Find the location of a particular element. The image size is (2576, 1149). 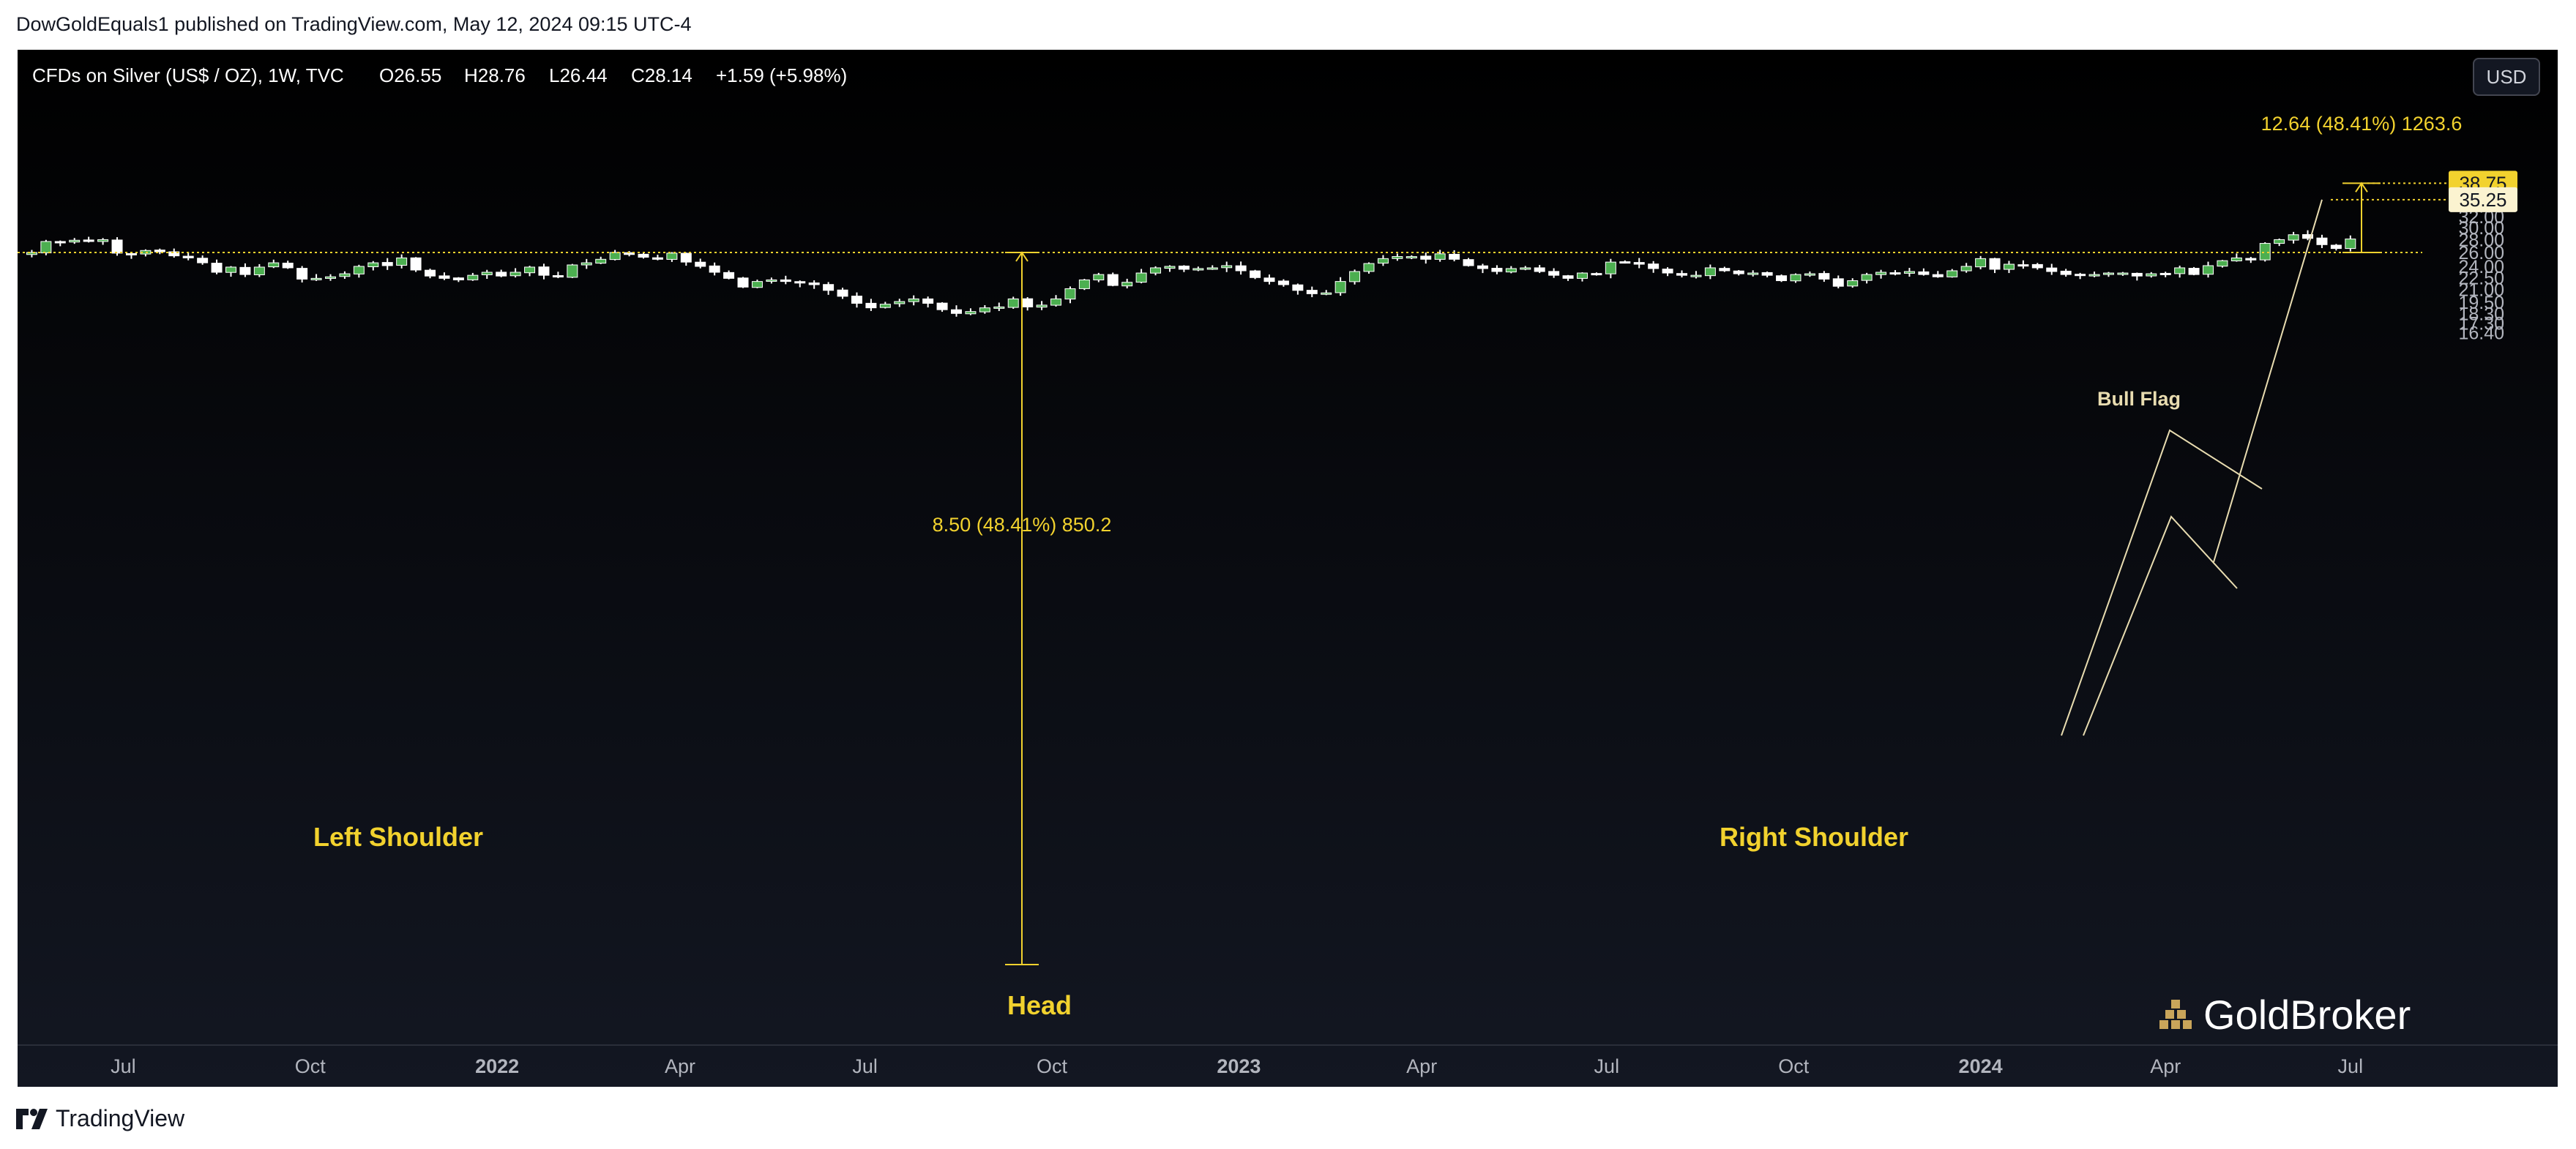

y-tick-label: 28.00 is located at coordinates (2481, 240).